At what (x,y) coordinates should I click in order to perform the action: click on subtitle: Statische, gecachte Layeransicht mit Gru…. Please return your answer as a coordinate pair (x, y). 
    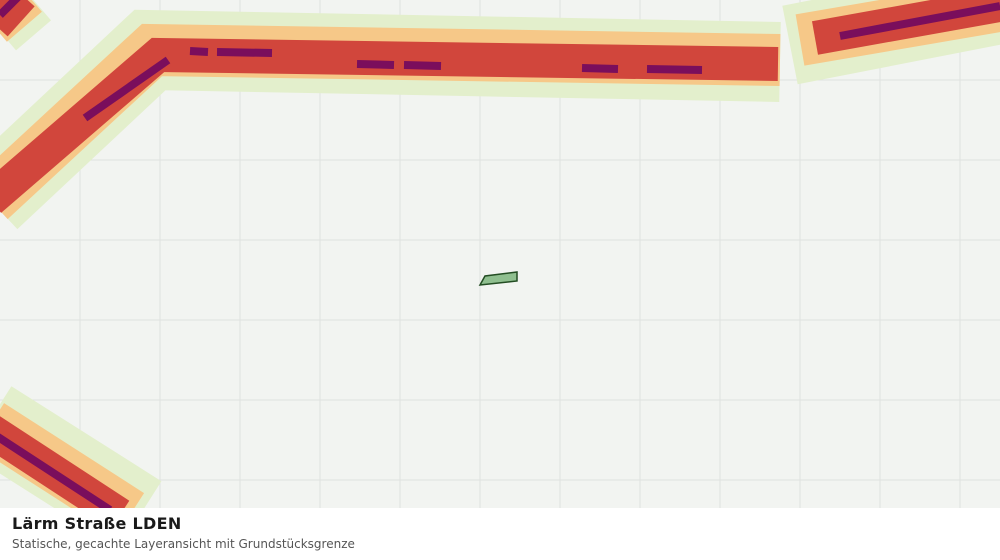
    Looking at the image, I should click on (183, 544).